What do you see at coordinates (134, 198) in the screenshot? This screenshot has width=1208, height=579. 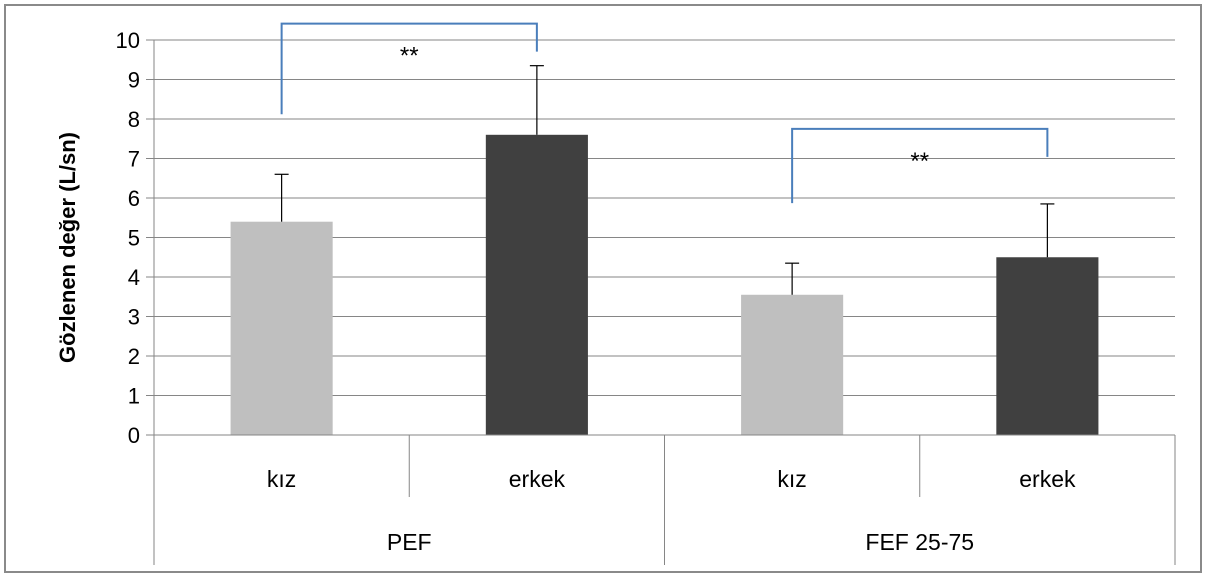 I see `y-tick-label: 6` at bounding box center [134, 198].